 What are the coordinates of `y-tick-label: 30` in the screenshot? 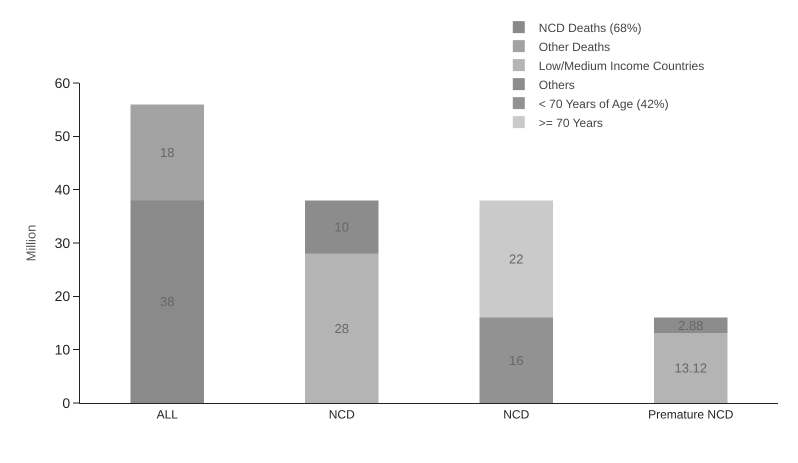 It's located at (62, 242).